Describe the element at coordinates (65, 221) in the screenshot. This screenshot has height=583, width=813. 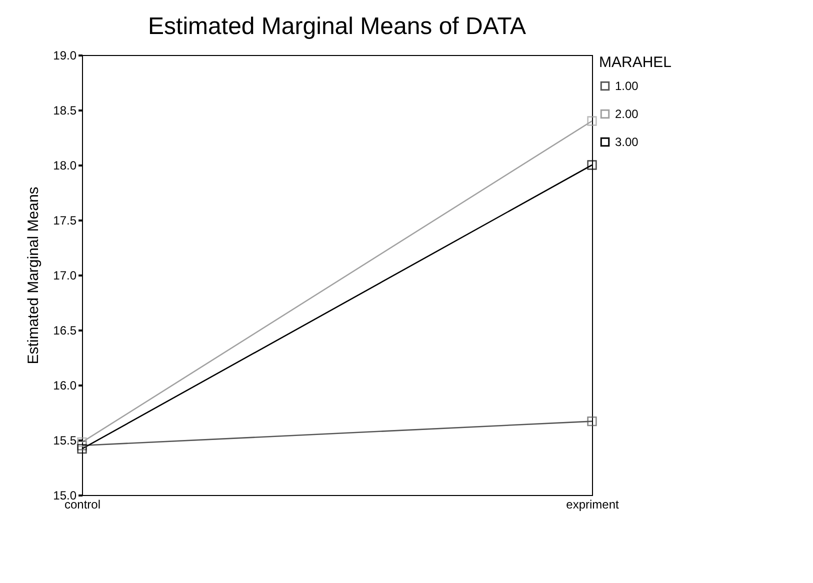
I see `y-tick-label: 17.5` at that location.